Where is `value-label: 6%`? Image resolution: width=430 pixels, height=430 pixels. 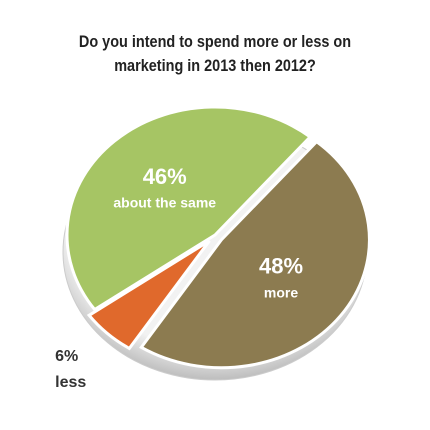 value-label: 6% is located at coordinates (66, 356).